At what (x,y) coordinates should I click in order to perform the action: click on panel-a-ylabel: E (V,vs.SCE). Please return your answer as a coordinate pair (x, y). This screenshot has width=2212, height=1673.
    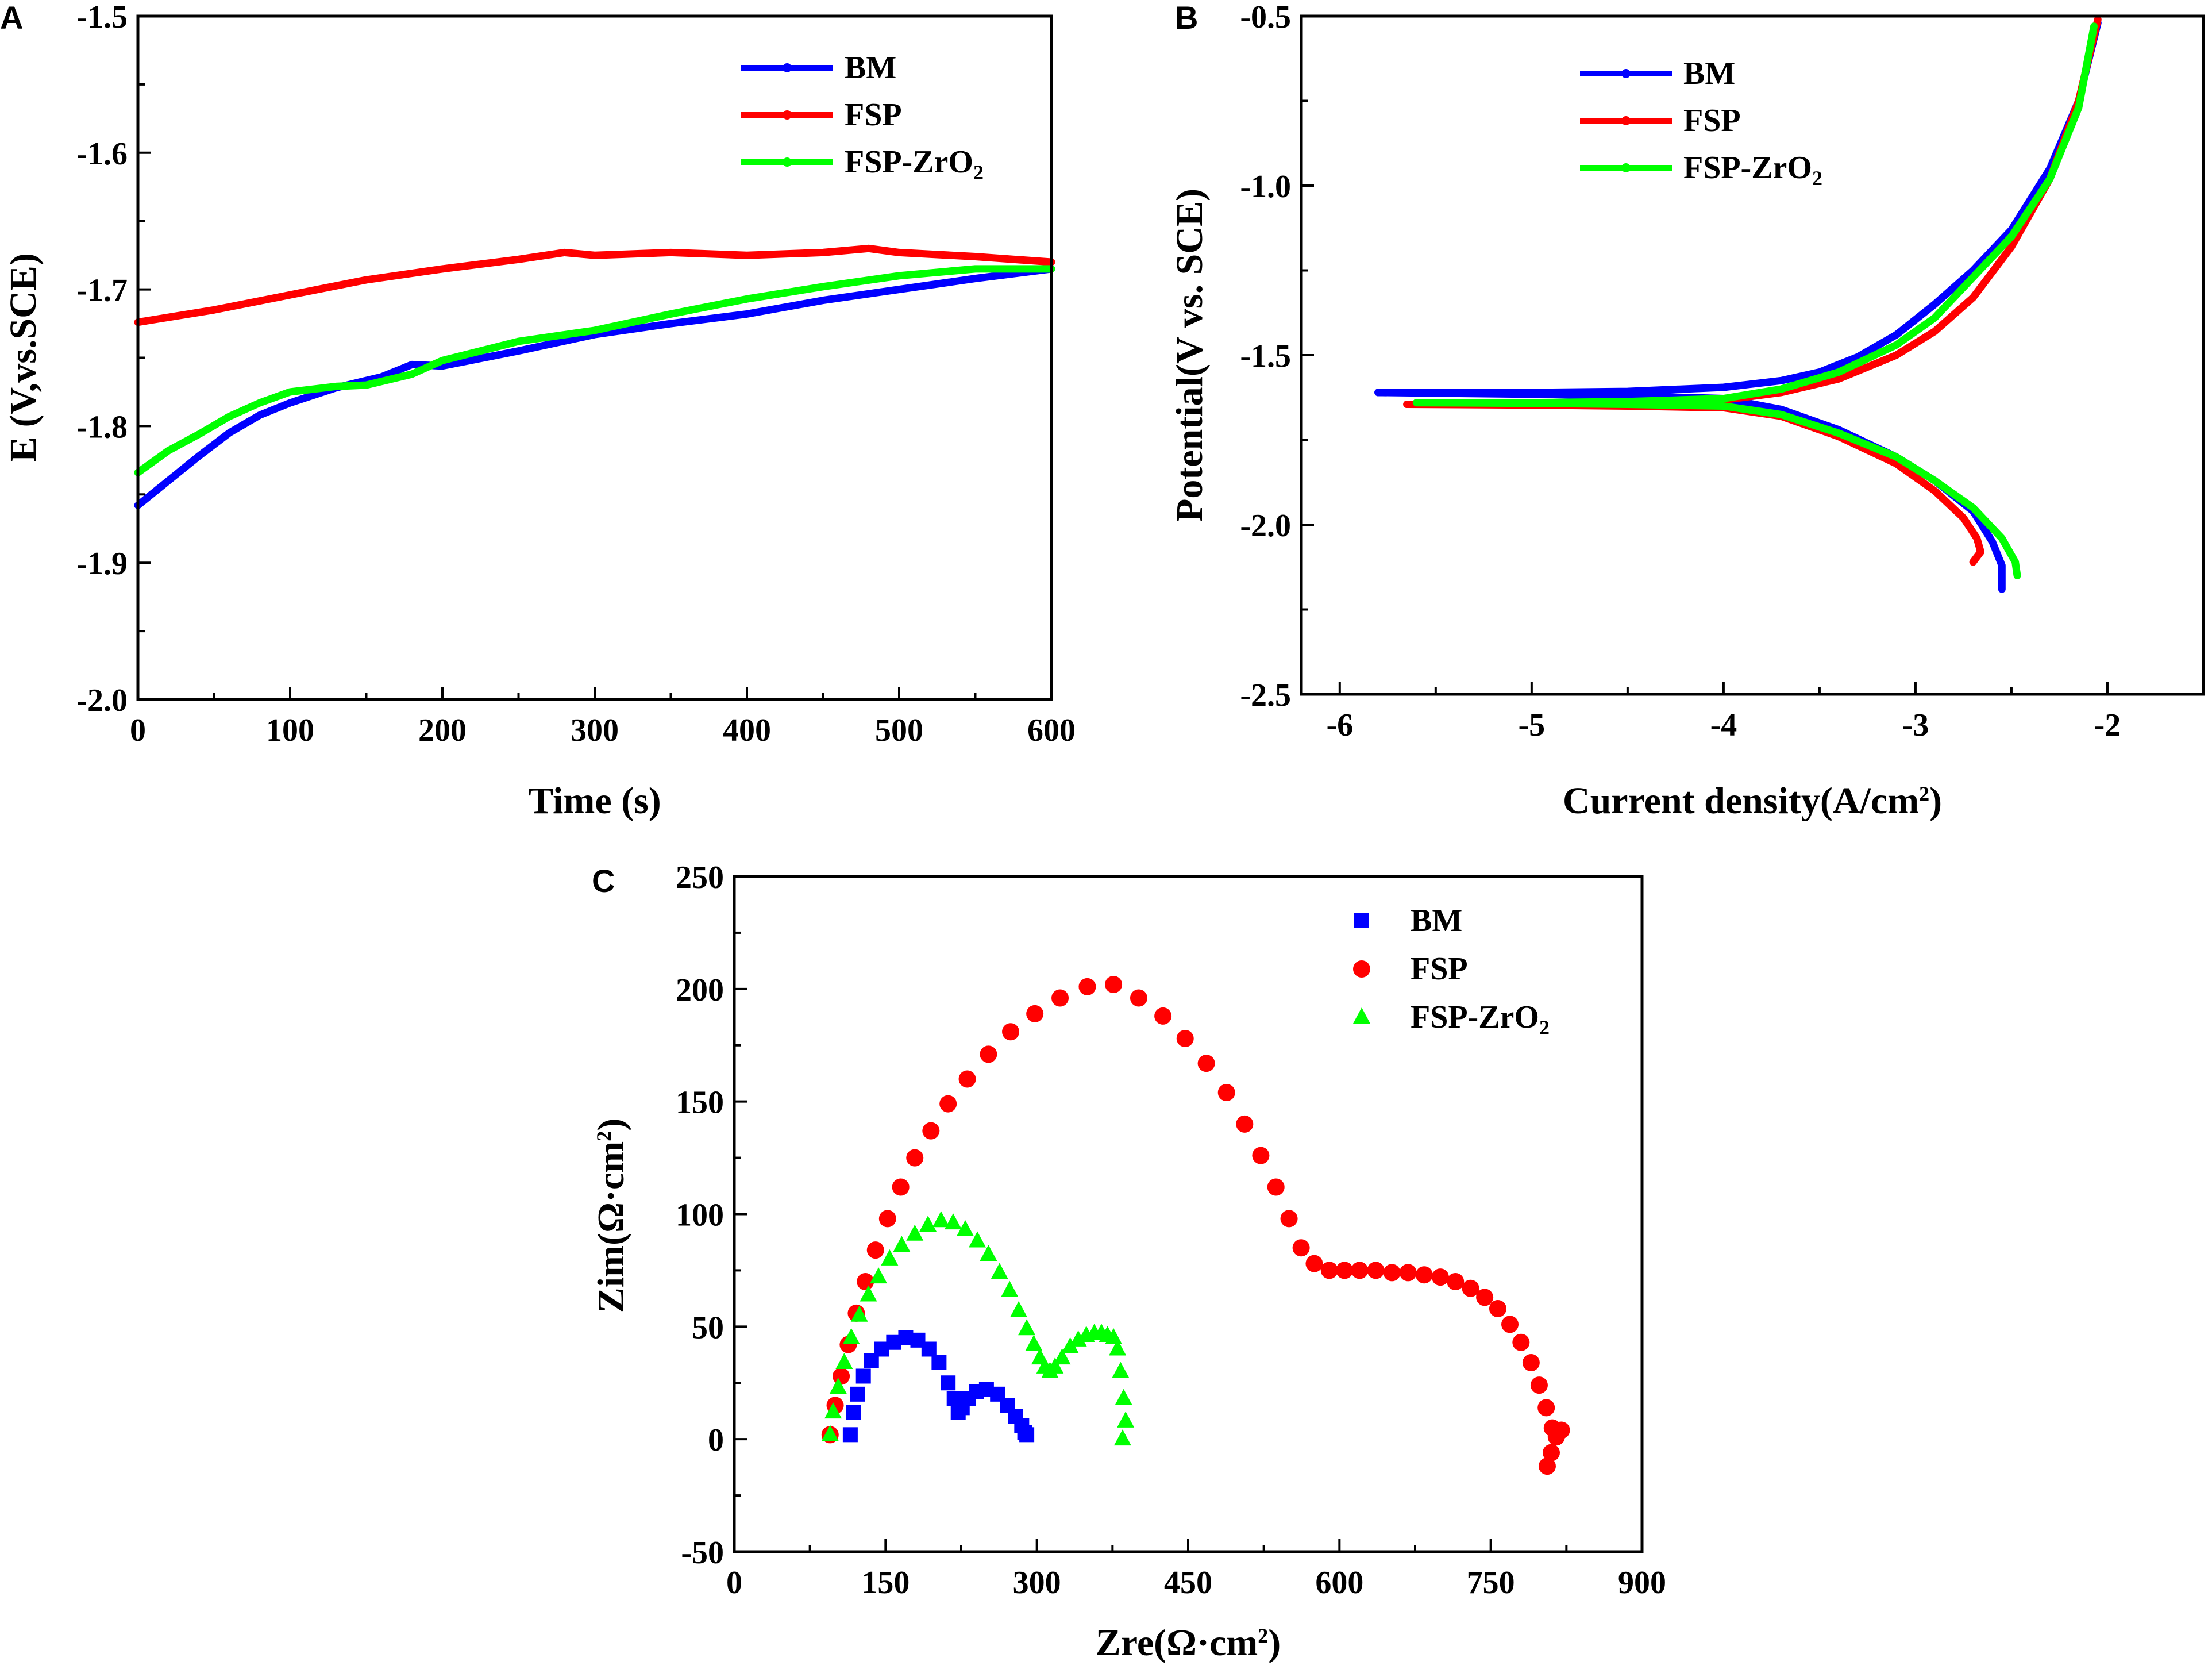
    Looking at the image, I should click on (23, 357).